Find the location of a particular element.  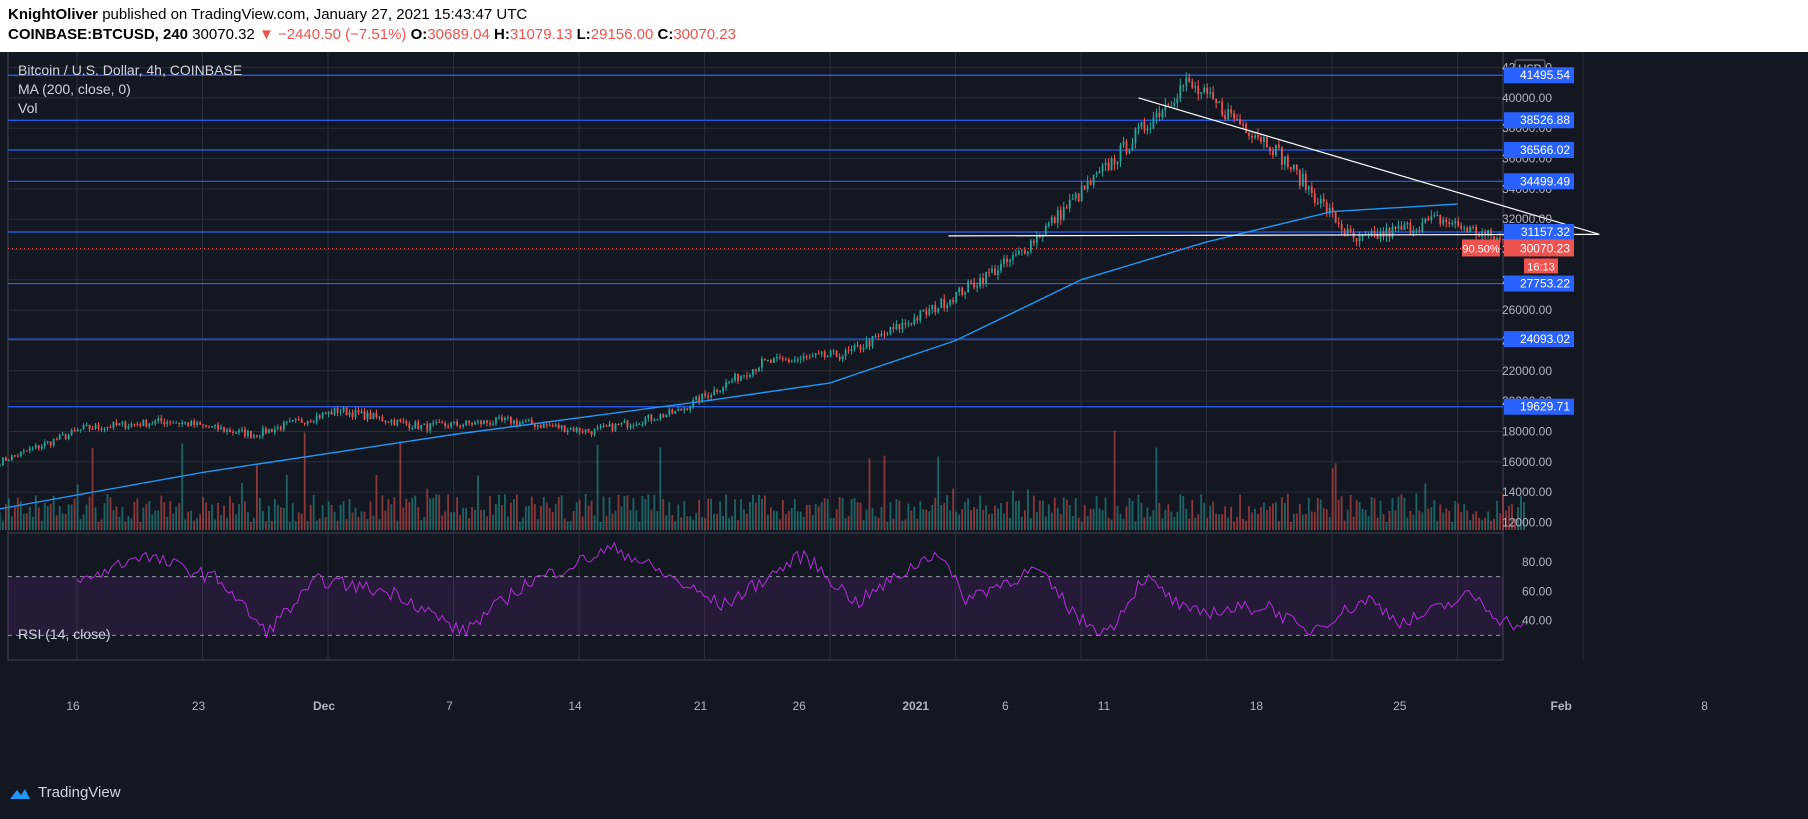

rsi-legend: RSI (14, close) is located at coordinates (64, 634).